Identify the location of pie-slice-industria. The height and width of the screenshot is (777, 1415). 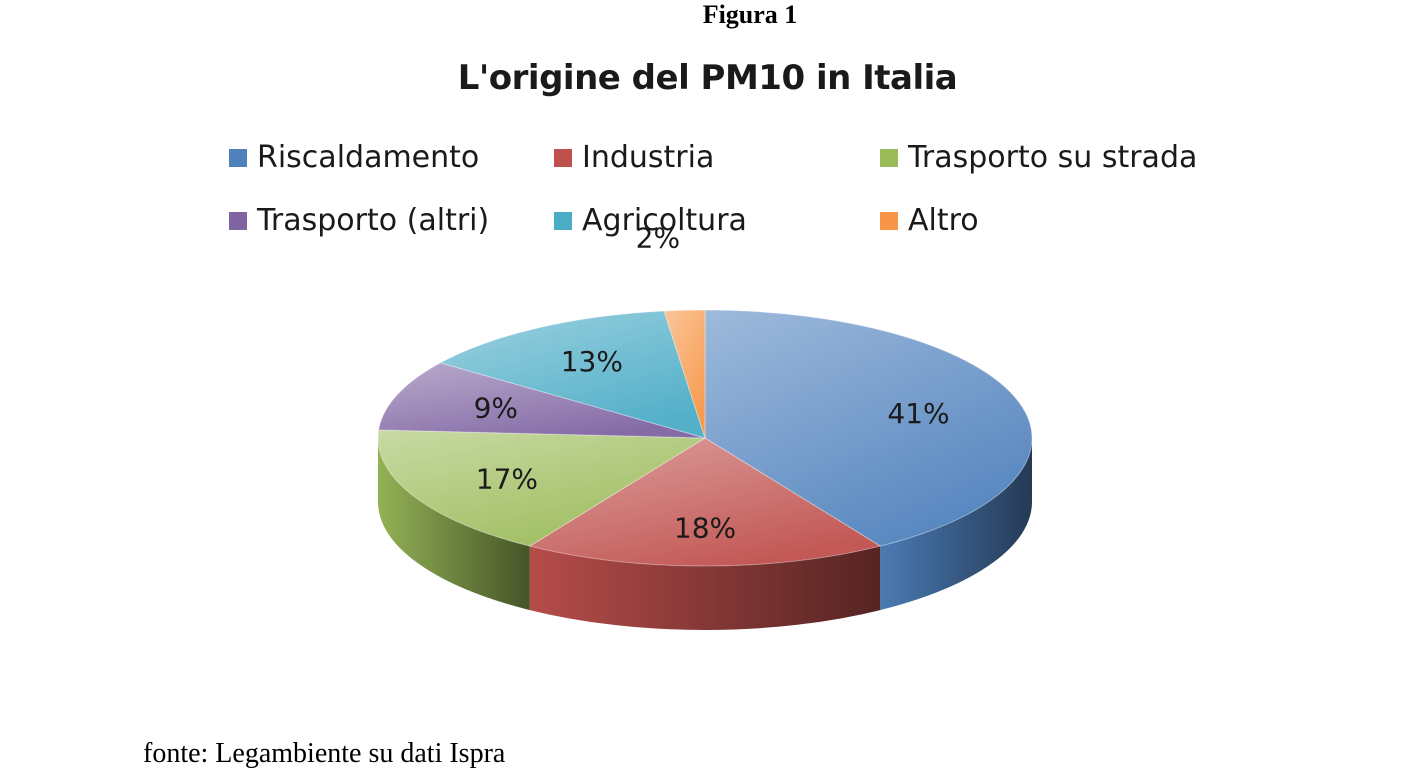
(705, 502).